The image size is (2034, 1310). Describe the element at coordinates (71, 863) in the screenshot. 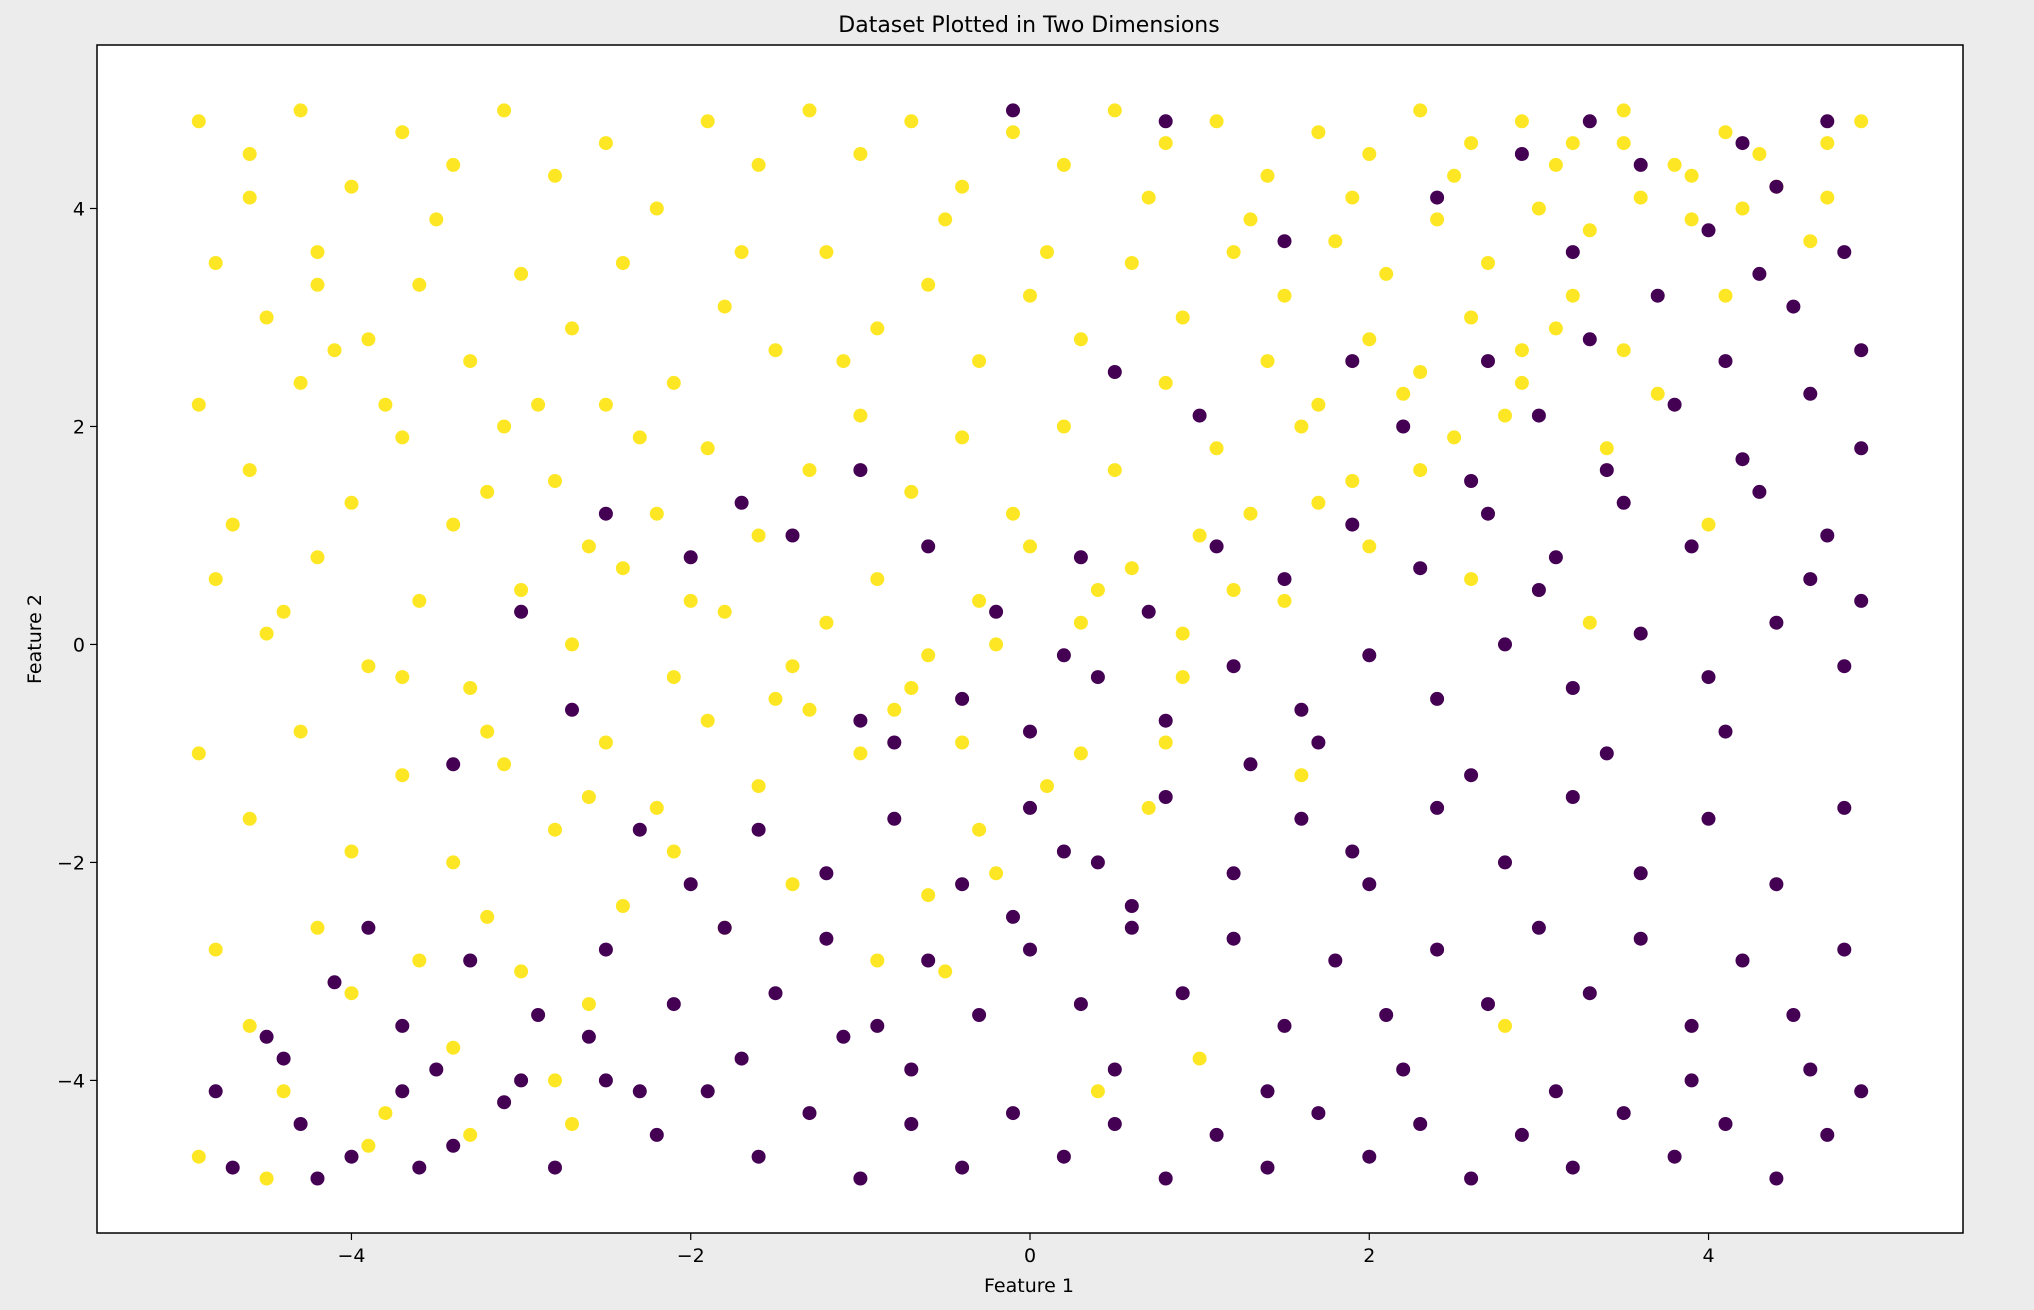

I see `y-tick-label: −2` at that location.